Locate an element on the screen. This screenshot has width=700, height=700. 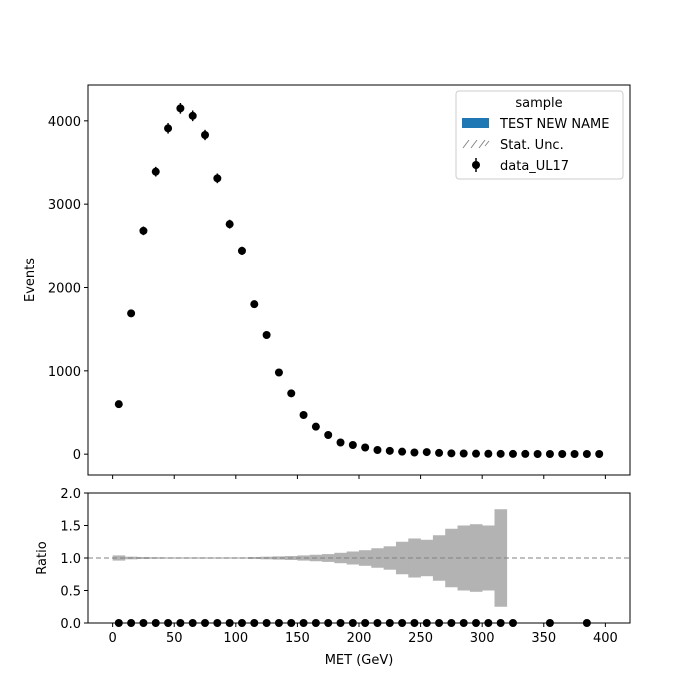
ratio-x-ticks: 0 50 100 150 200 250 300 350 400 is located at coordinates (363, 634).